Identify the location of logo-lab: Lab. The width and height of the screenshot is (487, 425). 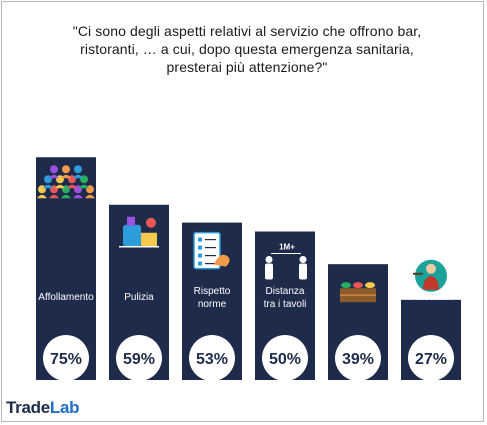
(64, 407).